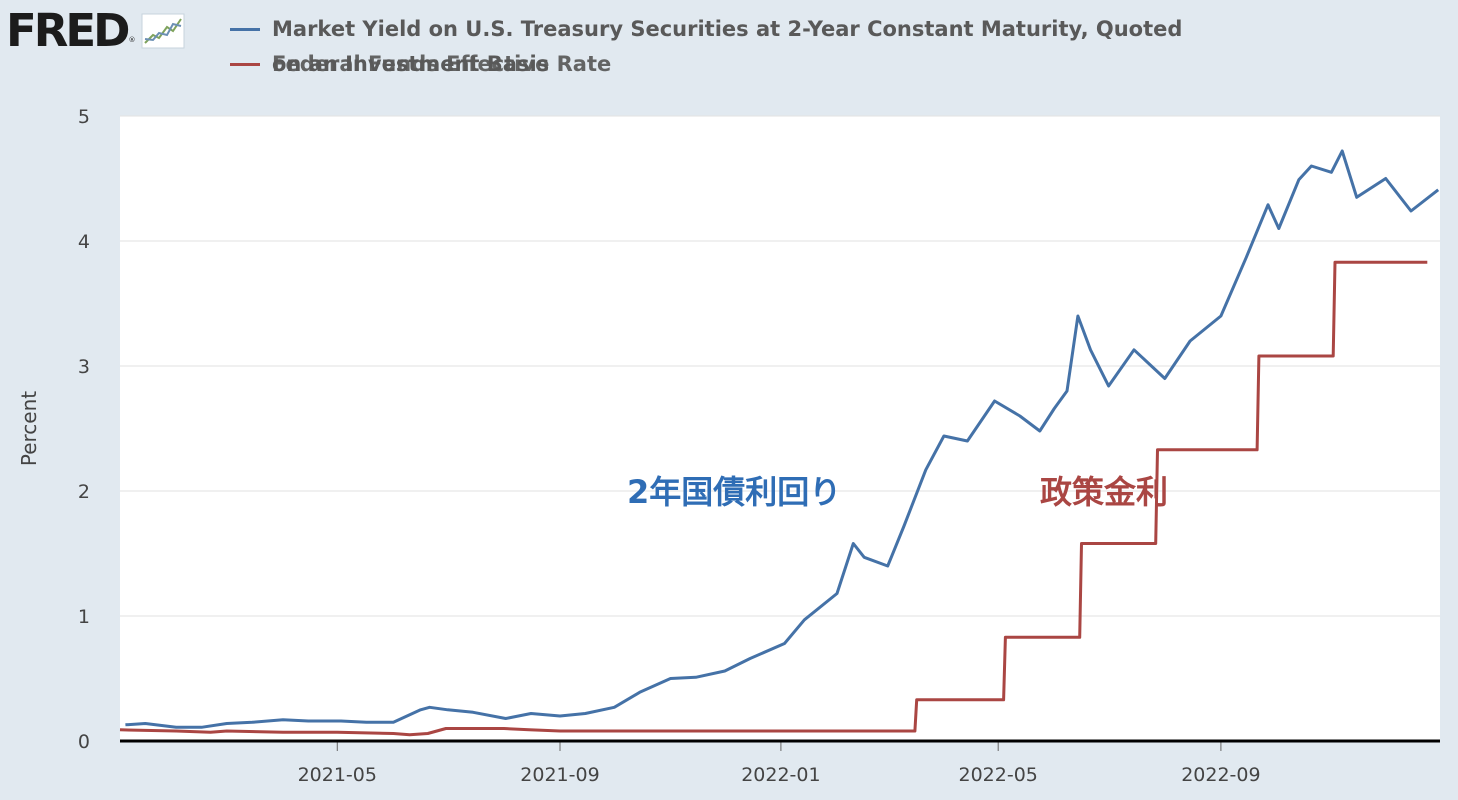  I want to click on y-tick-label: 1, so click(84, 617).